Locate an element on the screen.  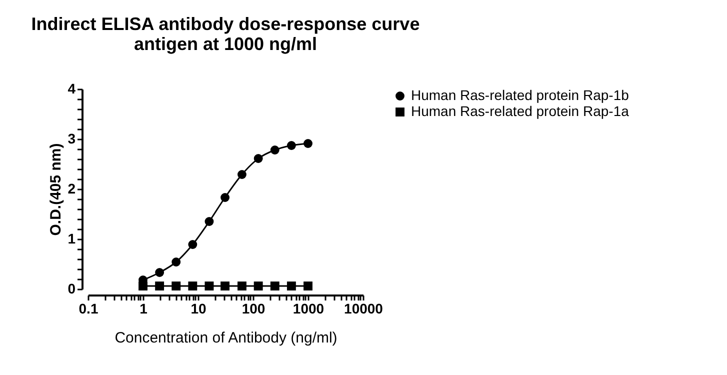
y-axis-title: O.D.(405 nm) is located at coordinates (56, 189).